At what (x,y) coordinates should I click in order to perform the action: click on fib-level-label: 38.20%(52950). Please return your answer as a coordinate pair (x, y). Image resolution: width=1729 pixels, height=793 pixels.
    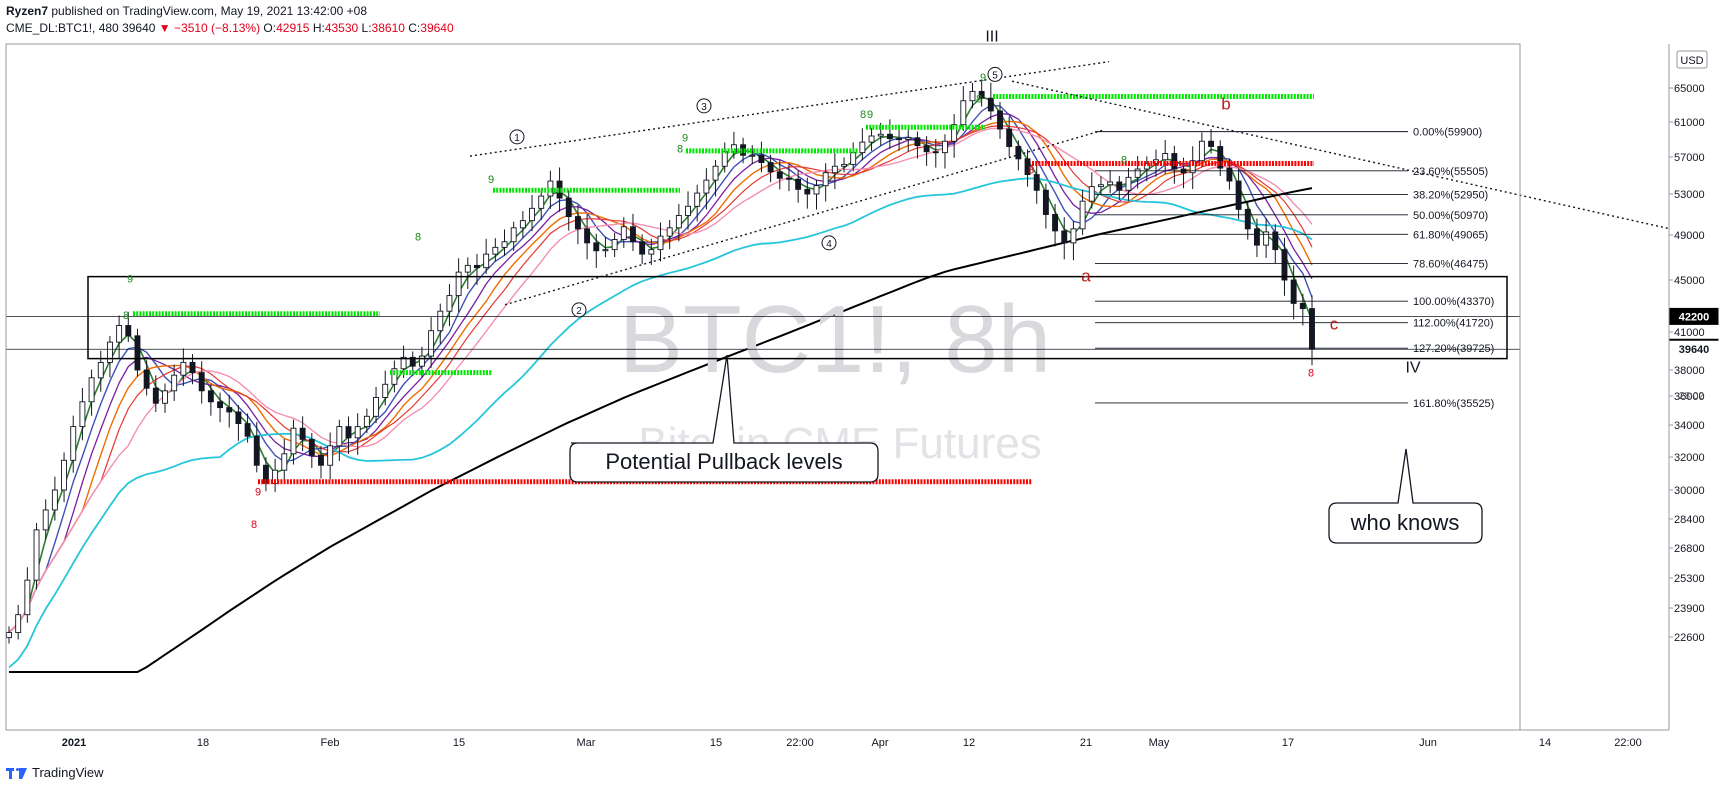
    Looking at the image, I should click on (1450, 196).